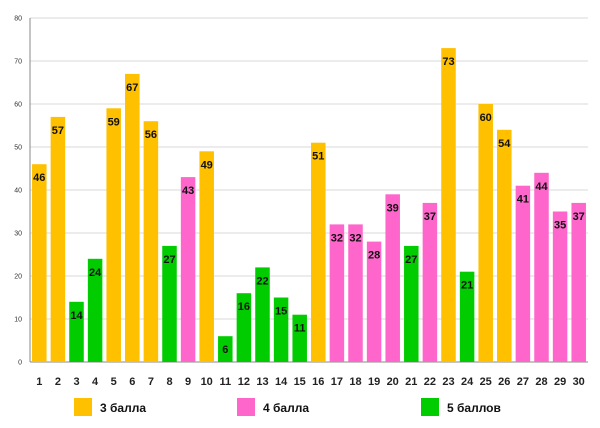  What do you see at coordinates (393, 208) in the screenshot?
I see `data-label: 39` at bounding box center [393, 208].